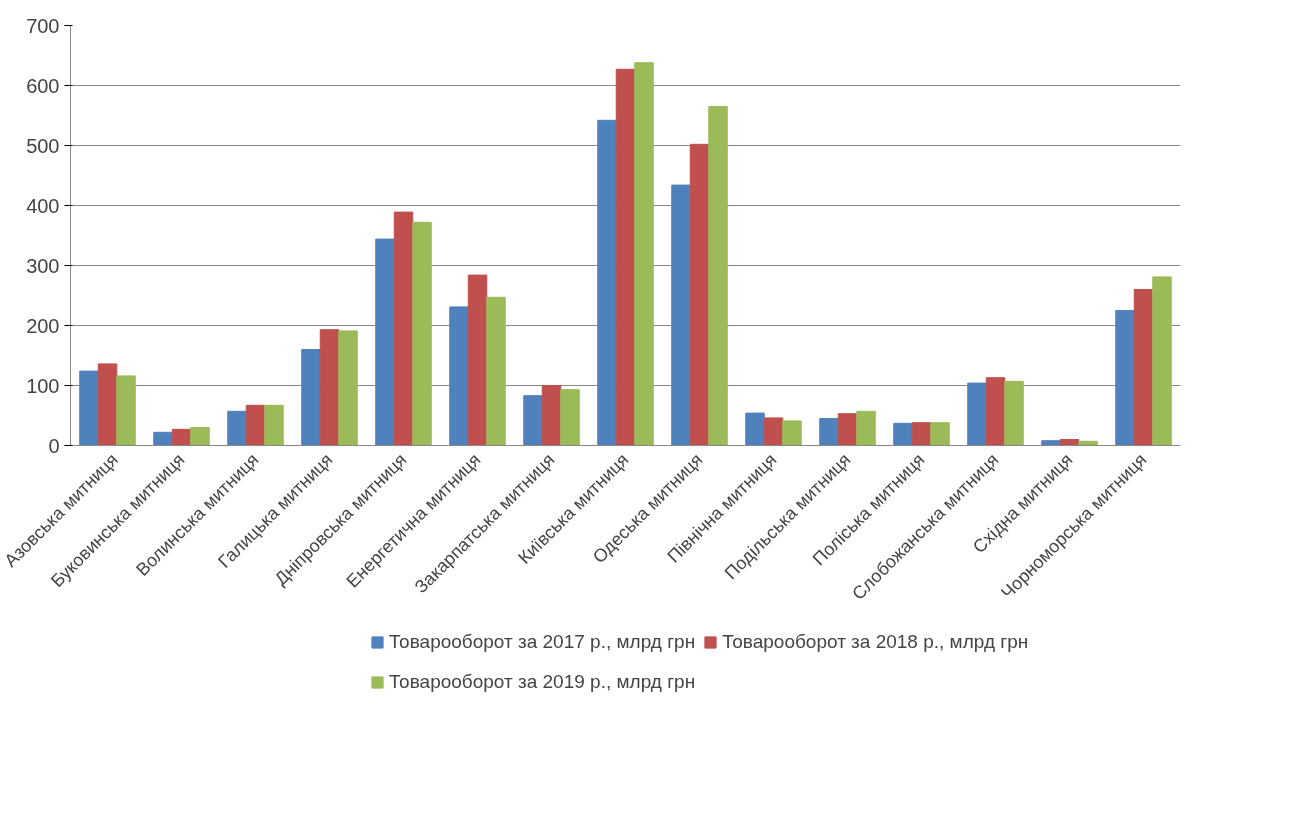 Image resolution: width=1295 pixels, height=825 pixels. What do you see at coordinates (875, 642) in the screenshot?
I see `legend-label: Товарооборот за 2018 р., млрд грн` at bounding box center [875, 642].